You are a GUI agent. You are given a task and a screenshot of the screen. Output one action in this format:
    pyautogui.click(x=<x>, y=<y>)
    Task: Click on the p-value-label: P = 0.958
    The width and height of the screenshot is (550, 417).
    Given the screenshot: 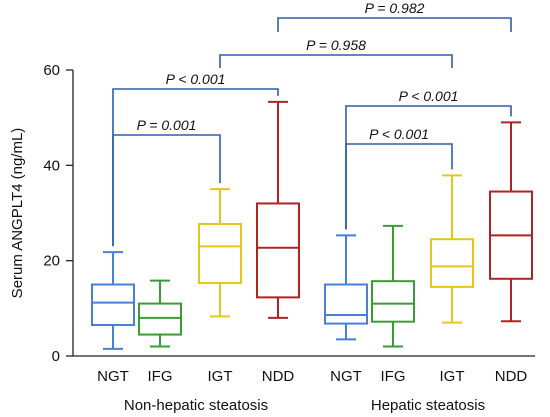 What is the action you would take?
    pyautogui.click(x=336, y=45)
    